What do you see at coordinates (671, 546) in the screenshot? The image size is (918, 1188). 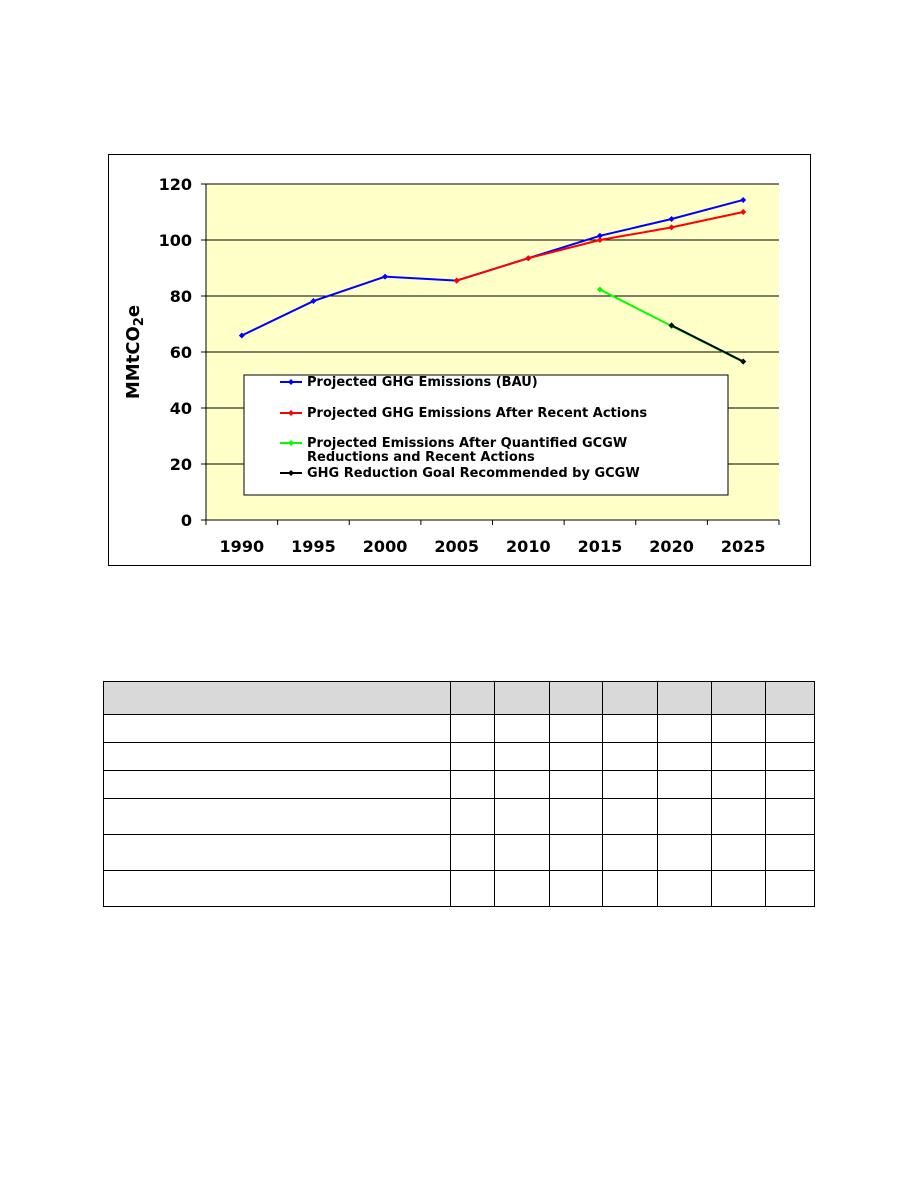 I see `x-tick-label: 2020` at bounding box center [671, 546].